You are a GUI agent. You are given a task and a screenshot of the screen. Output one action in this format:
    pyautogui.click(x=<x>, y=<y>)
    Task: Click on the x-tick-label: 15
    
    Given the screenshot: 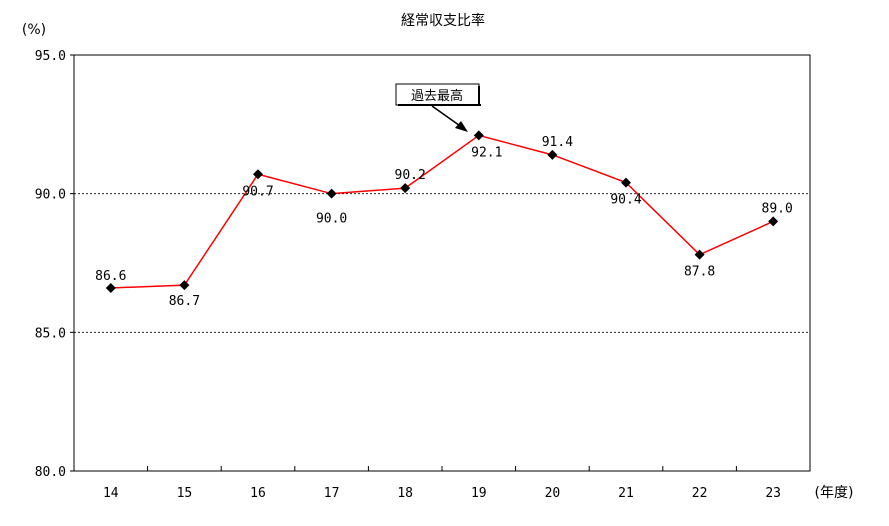 What is the action you would take?
    pyautogui.click(x=185, y=493)
    